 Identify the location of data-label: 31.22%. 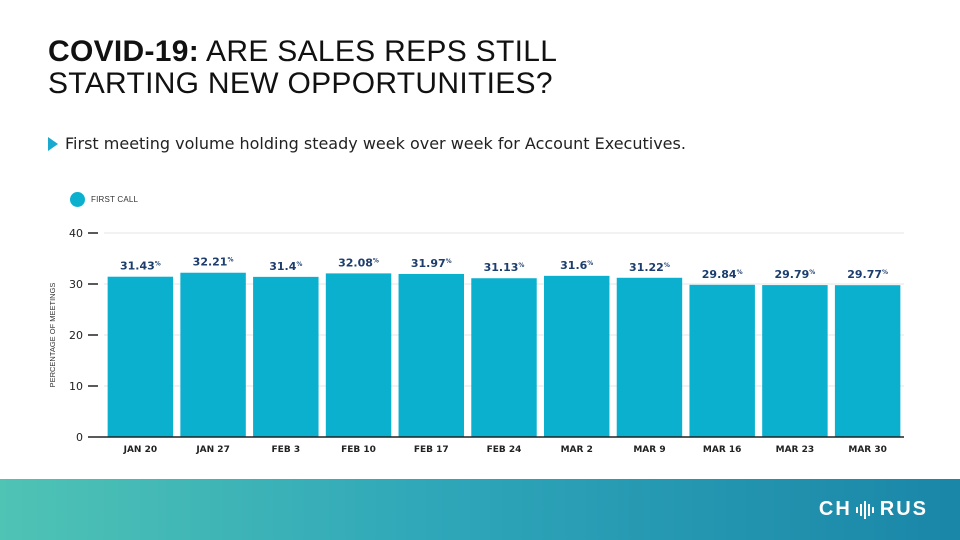
(649, 267).